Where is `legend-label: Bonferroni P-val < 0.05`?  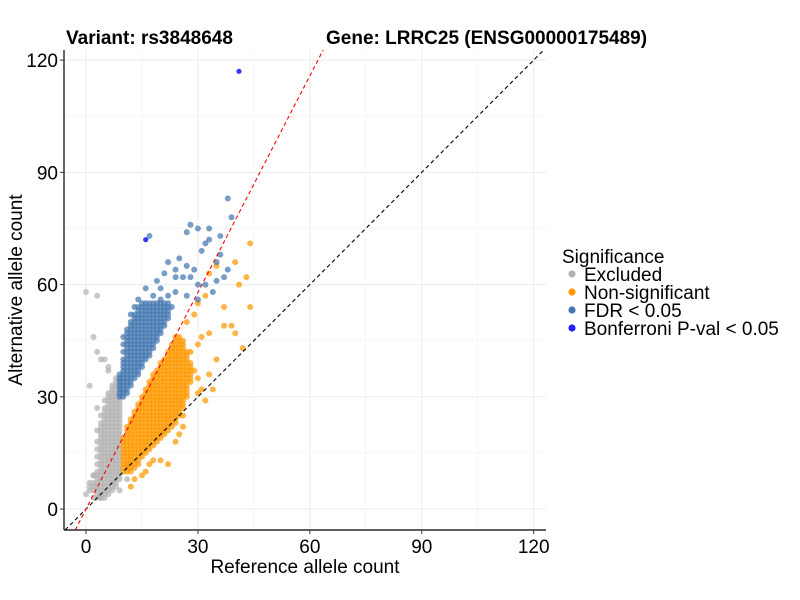
legend-label: Bonferroni P-val < 0.05 is located at coordinates (681, 329).